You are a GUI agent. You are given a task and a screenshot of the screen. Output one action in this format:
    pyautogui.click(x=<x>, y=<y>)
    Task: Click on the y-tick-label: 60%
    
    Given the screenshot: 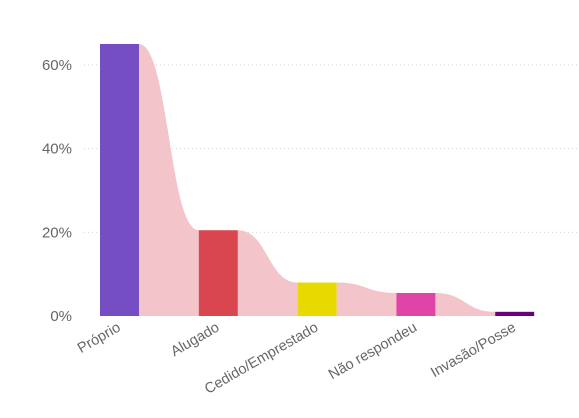 What is the action you would take?
    pyautogui.click(x=57, y=65)
    